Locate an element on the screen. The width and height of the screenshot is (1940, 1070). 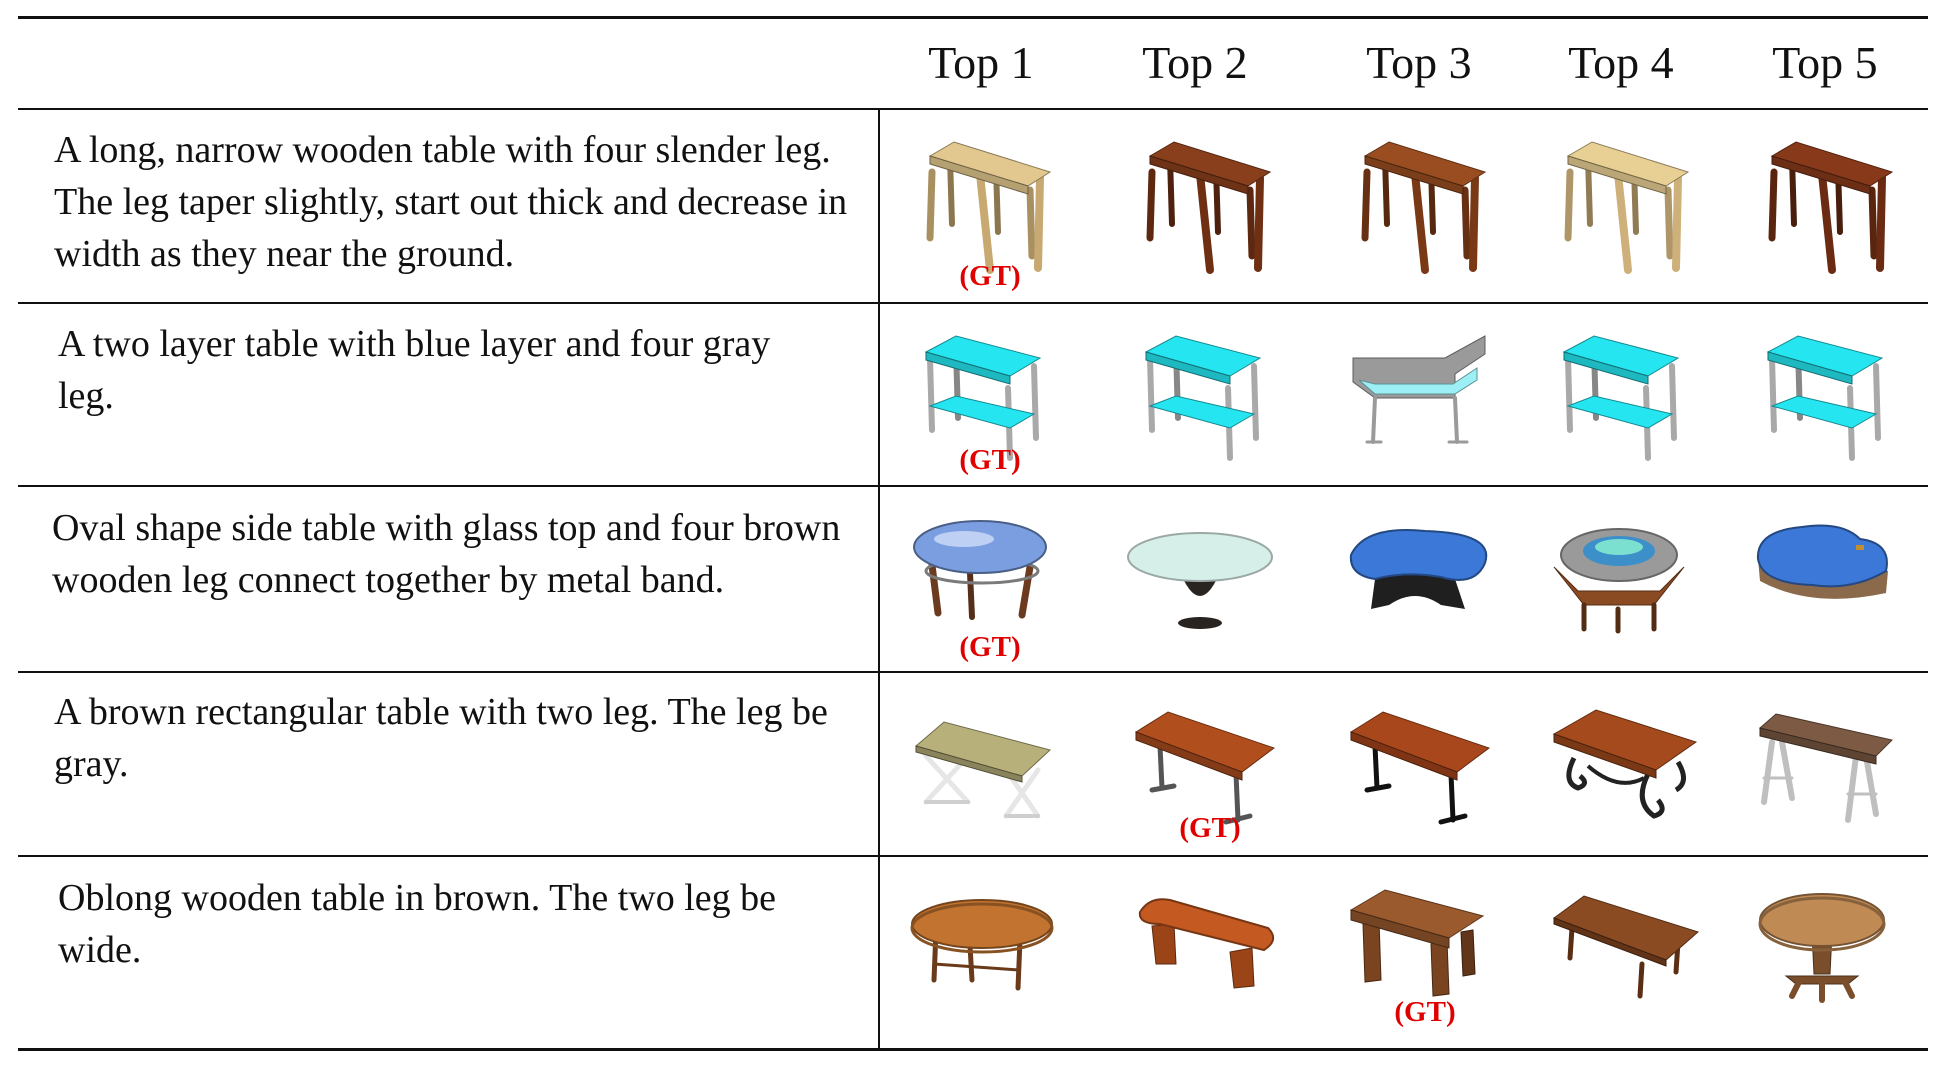
bottom-rule is located at coordinates (973, 1049).